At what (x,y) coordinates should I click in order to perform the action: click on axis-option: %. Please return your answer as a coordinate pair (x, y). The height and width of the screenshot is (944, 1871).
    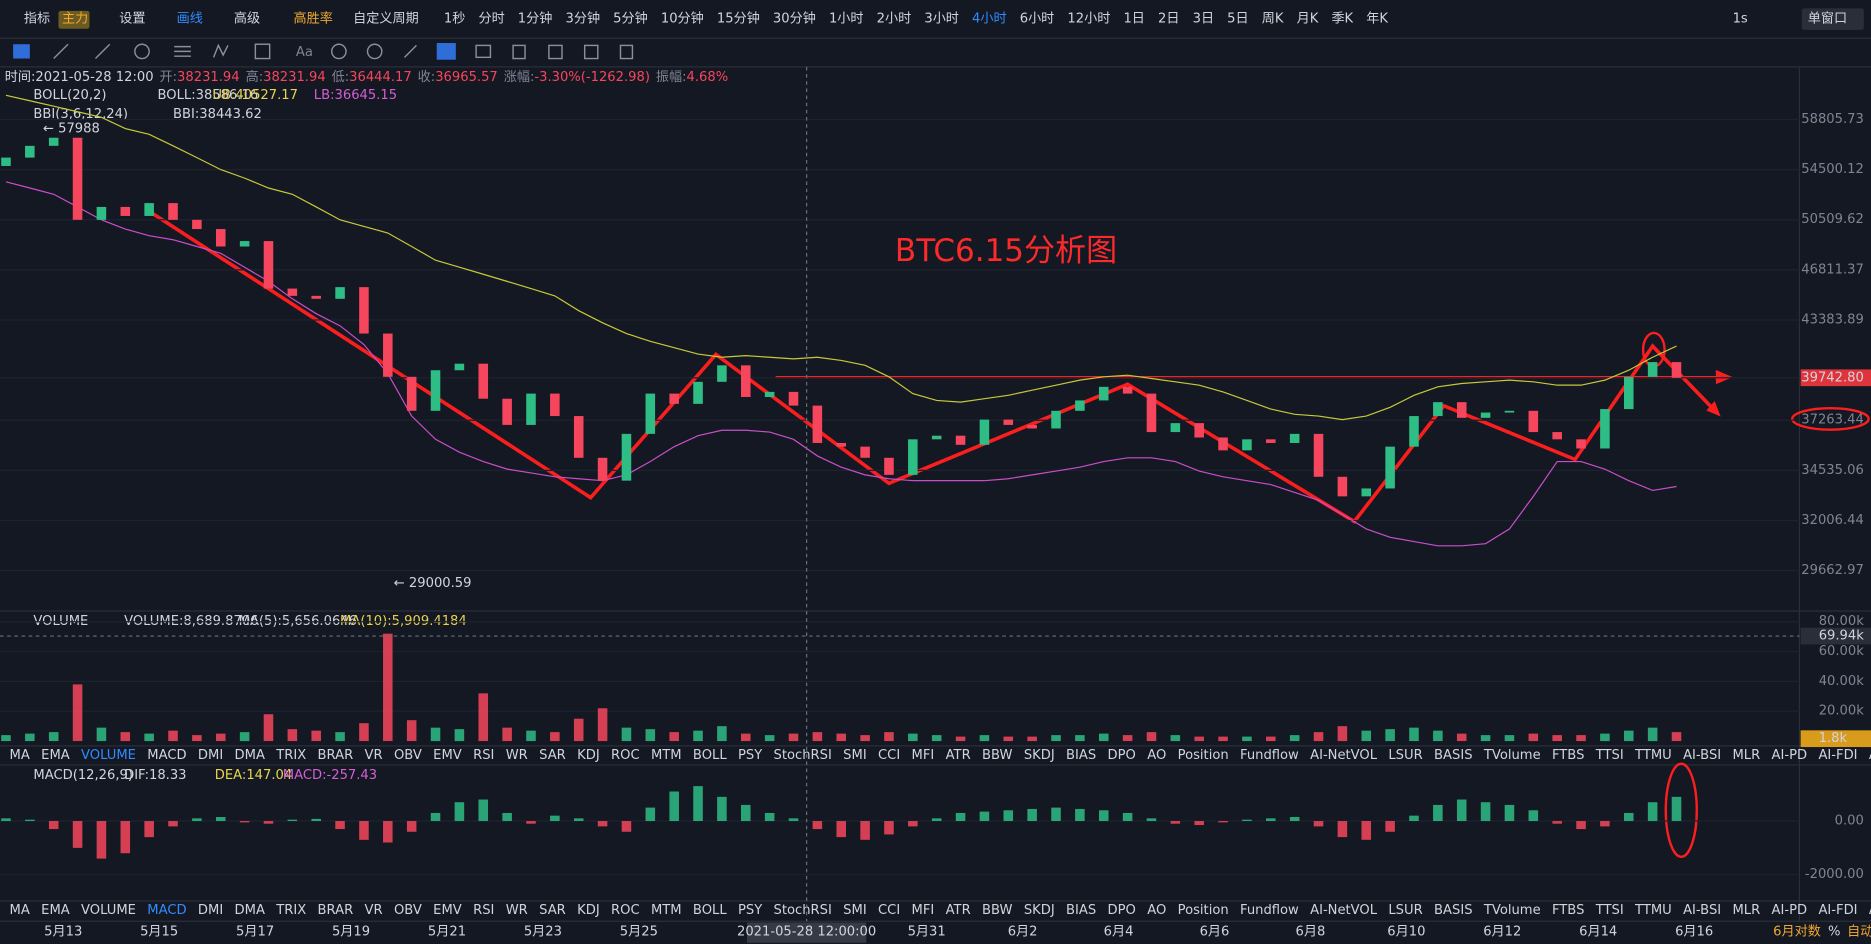
    Looking at the image, I should click on (1834, 931).